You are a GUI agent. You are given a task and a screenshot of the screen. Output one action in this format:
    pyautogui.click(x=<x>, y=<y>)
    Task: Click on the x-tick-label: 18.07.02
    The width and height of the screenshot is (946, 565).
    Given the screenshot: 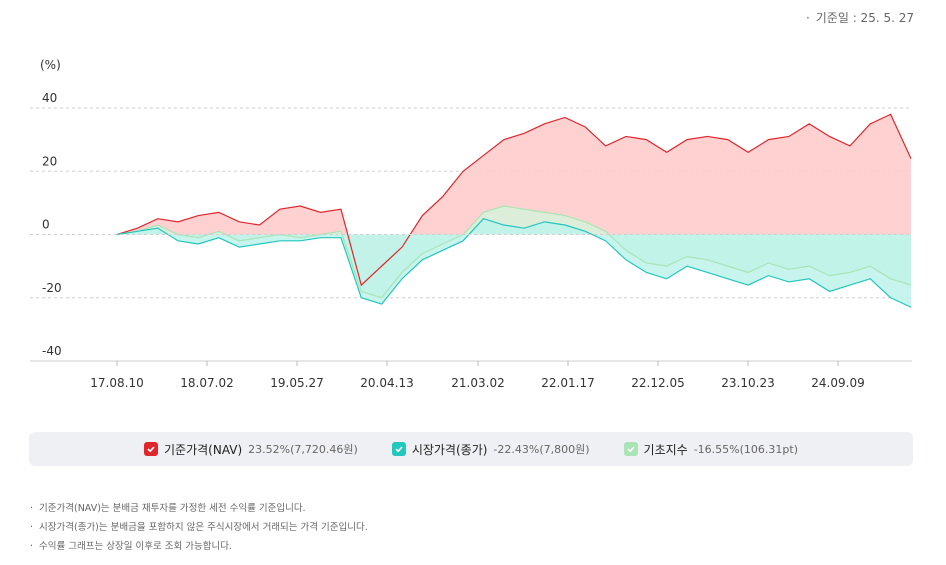 What is the action you would take?
    pyautogui.click(x=206, y=383)
    